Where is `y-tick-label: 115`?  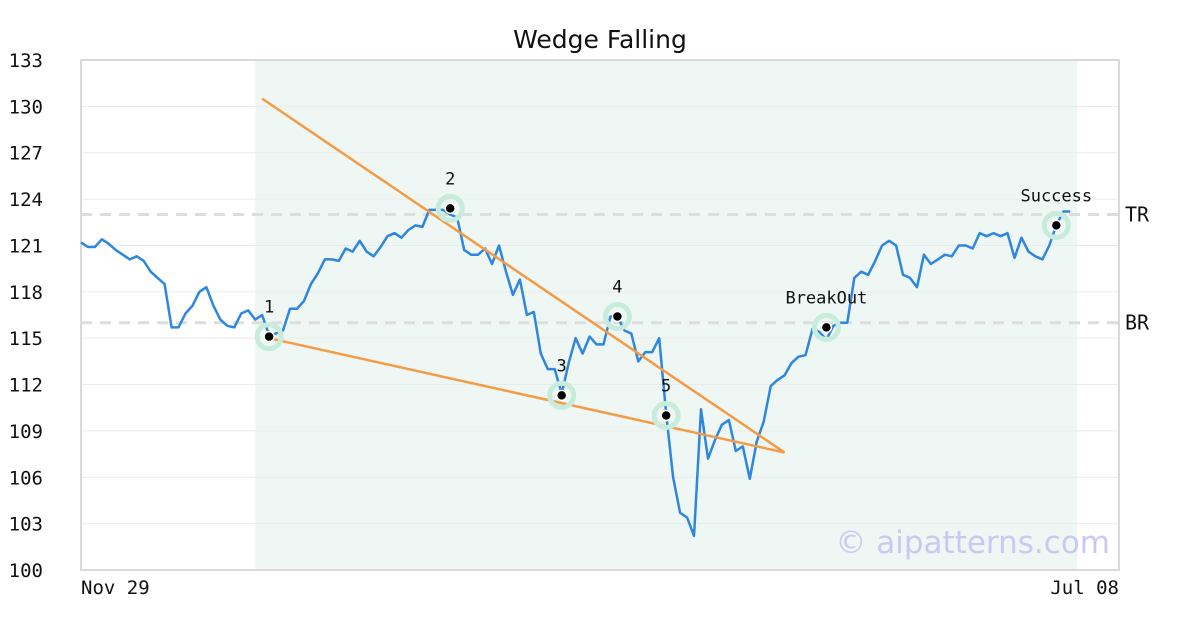 y-tick-label: 115 is located at coordinates (26, 339).